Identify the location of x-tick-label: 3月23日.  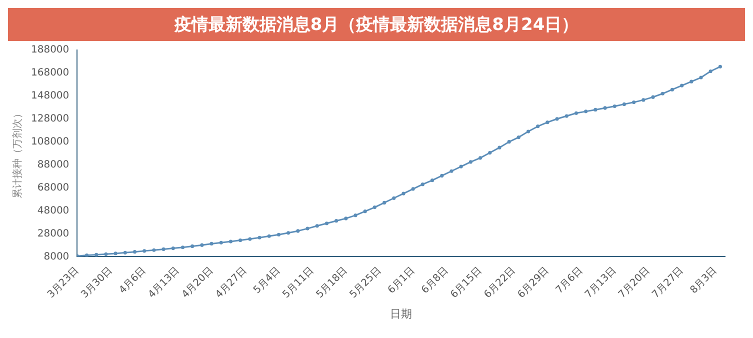
(64, 283).